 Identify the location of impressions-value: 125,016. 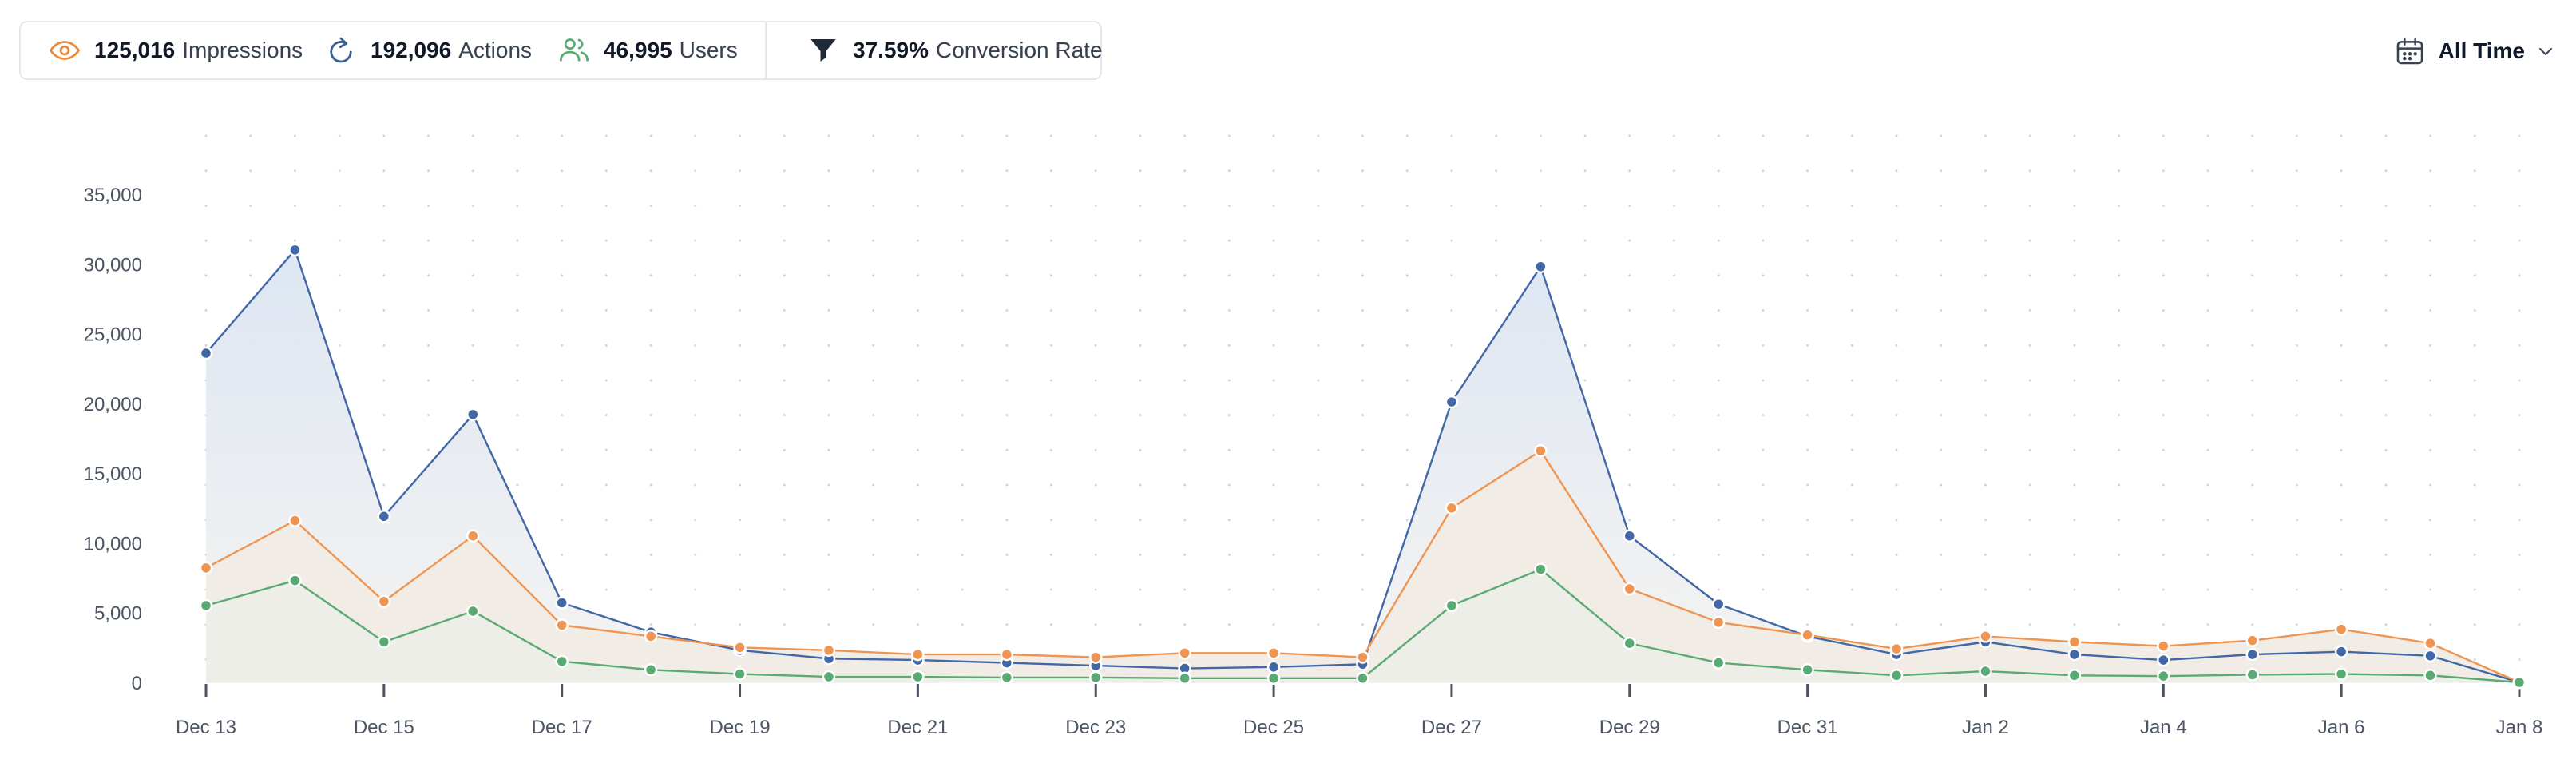
(135, 50).